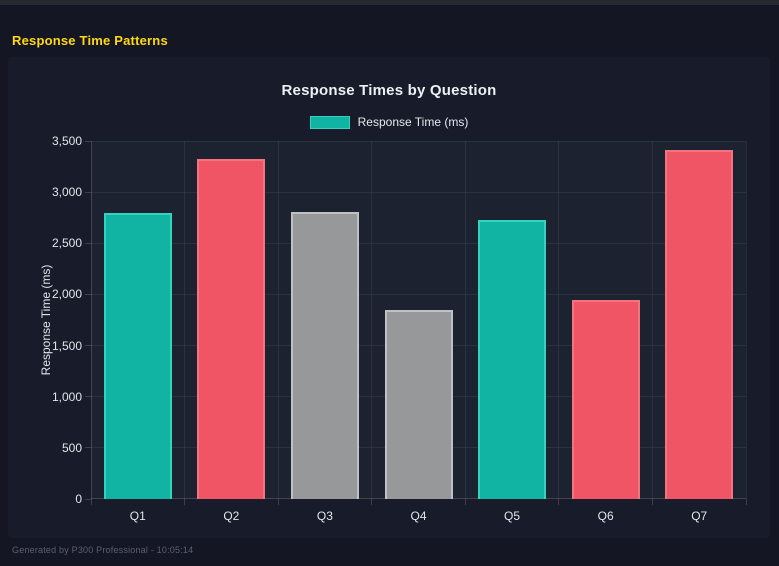 This screenshot has height=566, width=779. What do you see at coordinates (66, 396) in the screenshot?
I see `y-axis-tick-label: 1,000` at bounding box center [66, 396].